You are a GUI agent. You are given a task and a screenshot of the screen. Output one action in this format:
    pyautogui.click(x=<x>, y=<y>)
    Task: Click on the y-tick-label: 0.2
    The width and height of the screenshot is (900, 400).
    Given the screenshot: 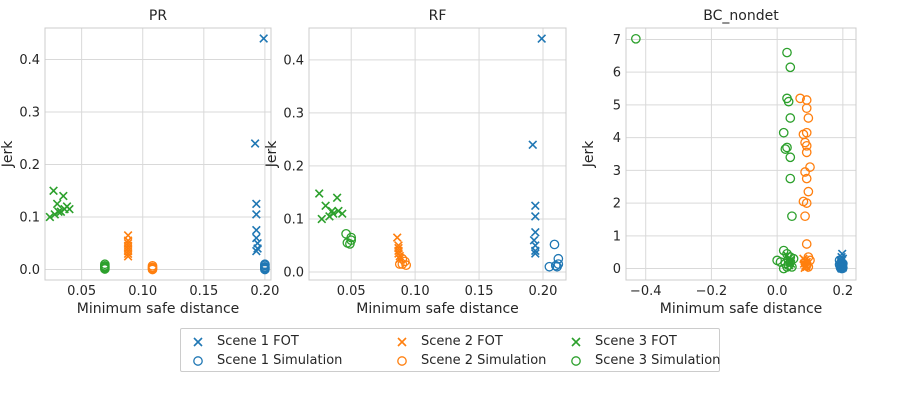 What is the action you would take?
    pyautogui.click(x=293, y=166)
    